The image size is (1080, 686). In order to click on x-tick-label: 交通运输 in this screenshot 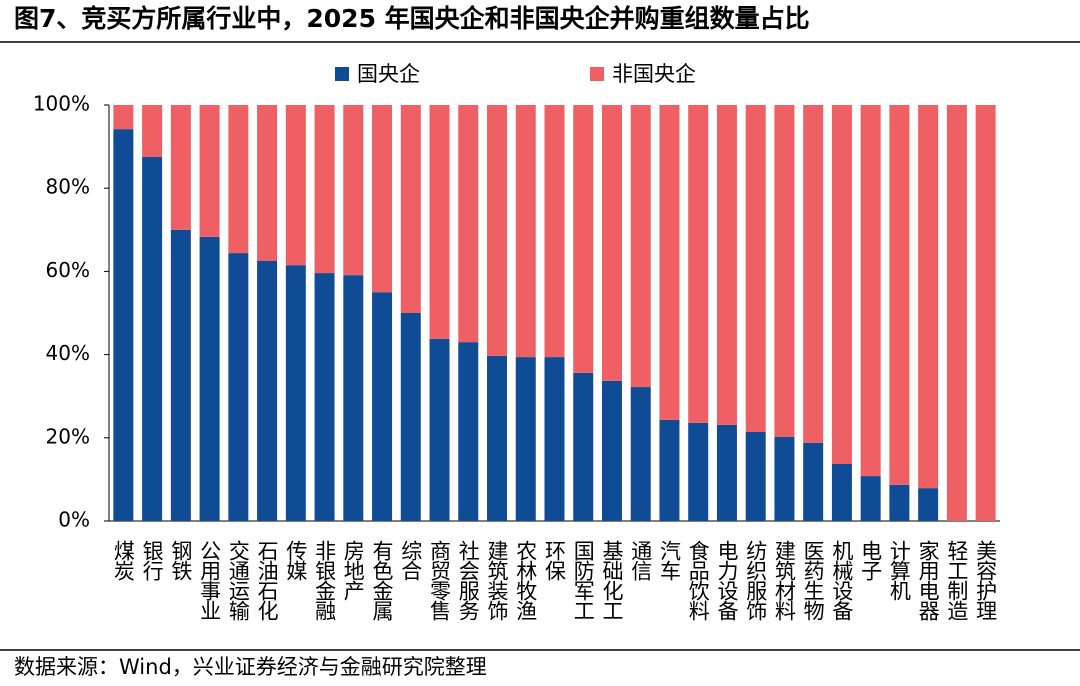, I will do `click(238, 580)`.